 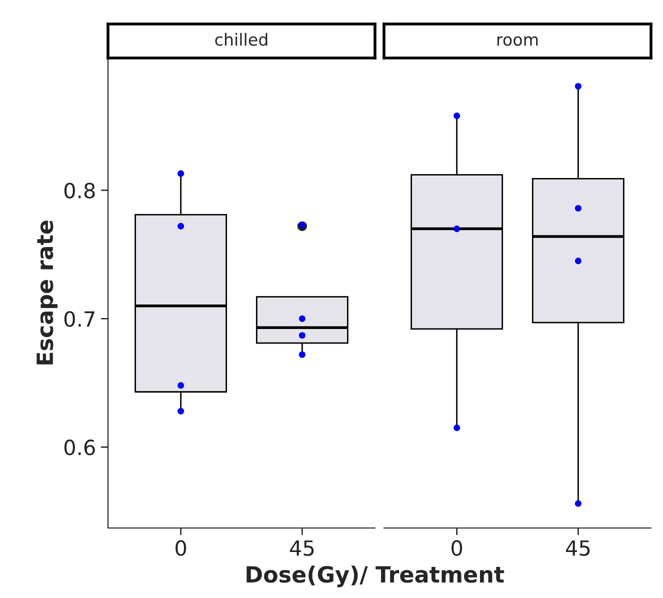 What do you see at coordinates (241, 39) in the screenshot?
I see `chart-title: chilled` at bounding box center [241, 39].